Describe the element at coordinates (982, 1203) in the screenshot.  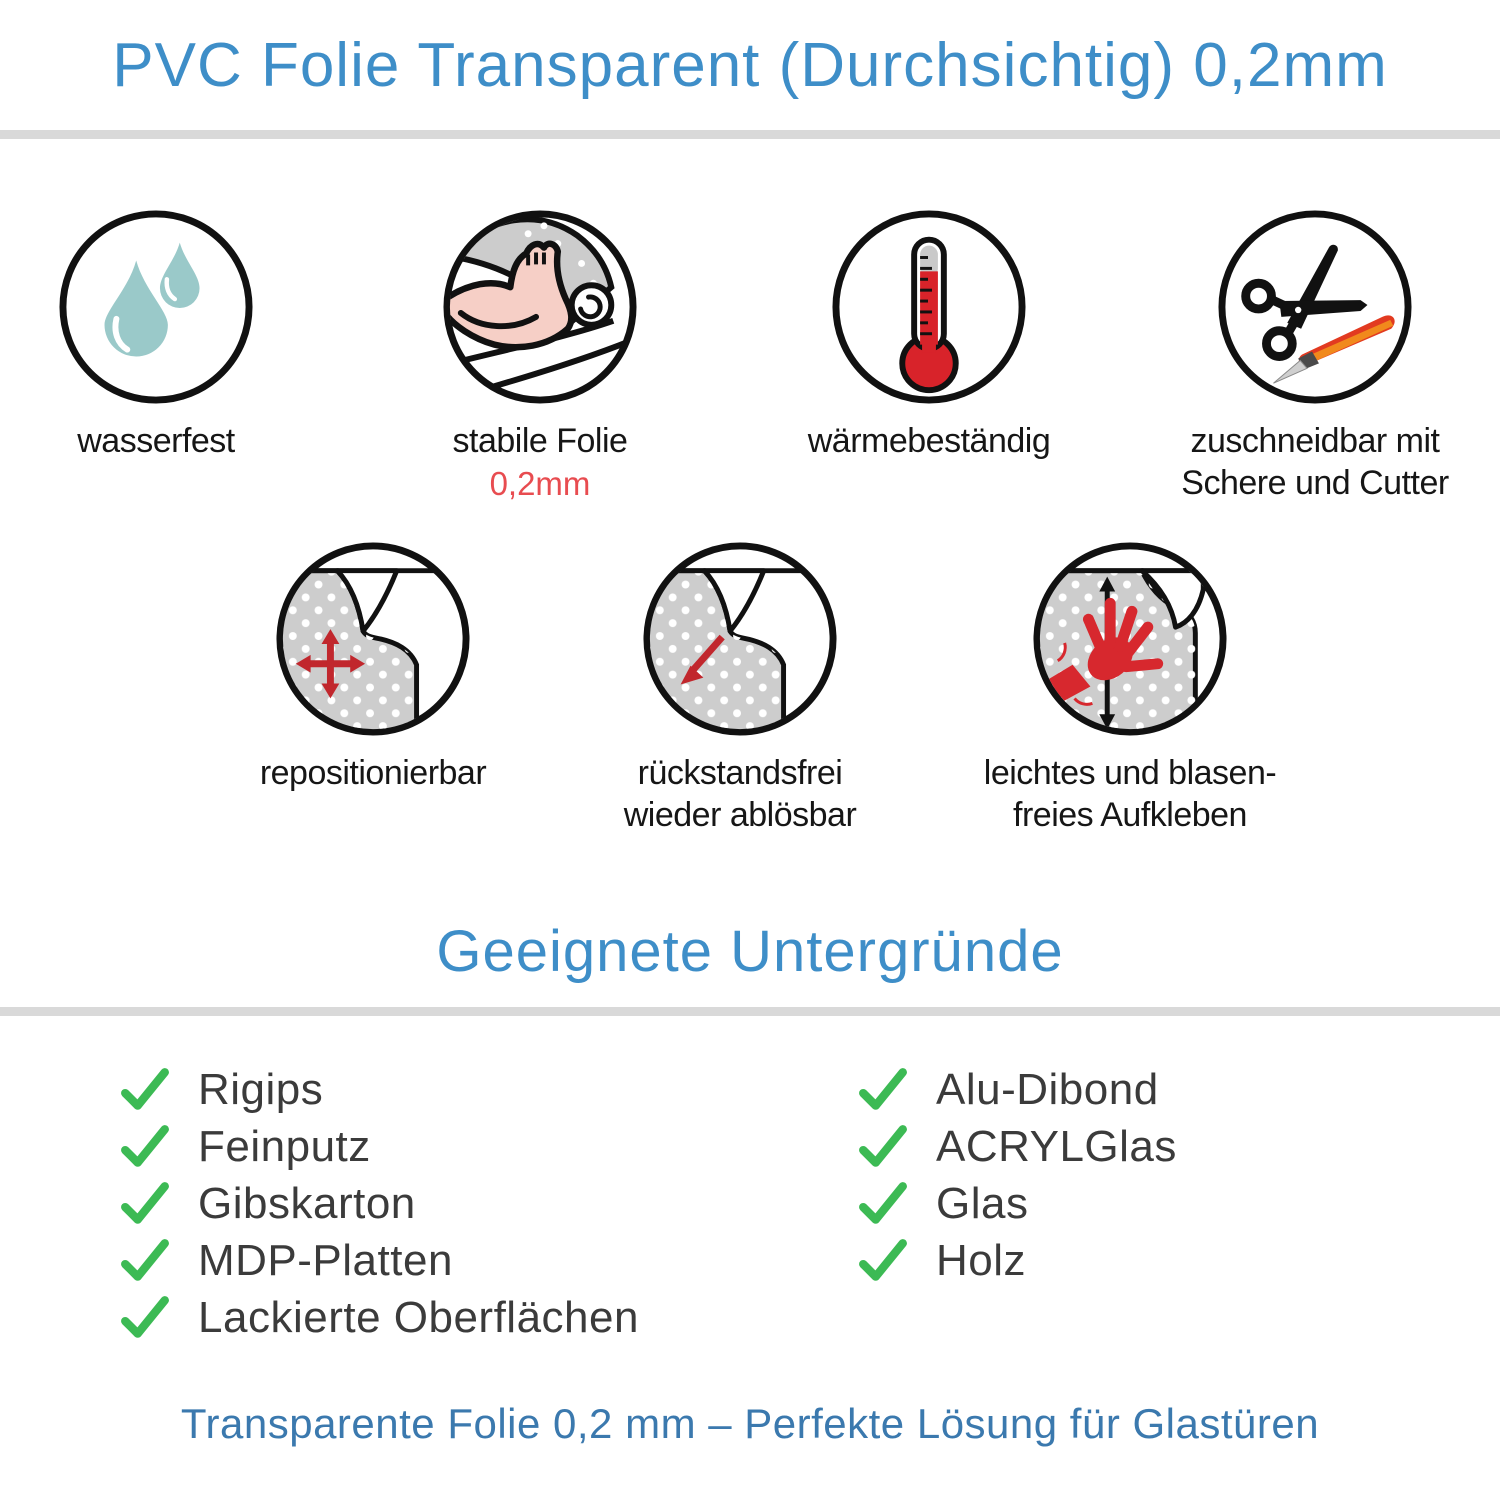
I see `list-item-label: Glas` at that location.